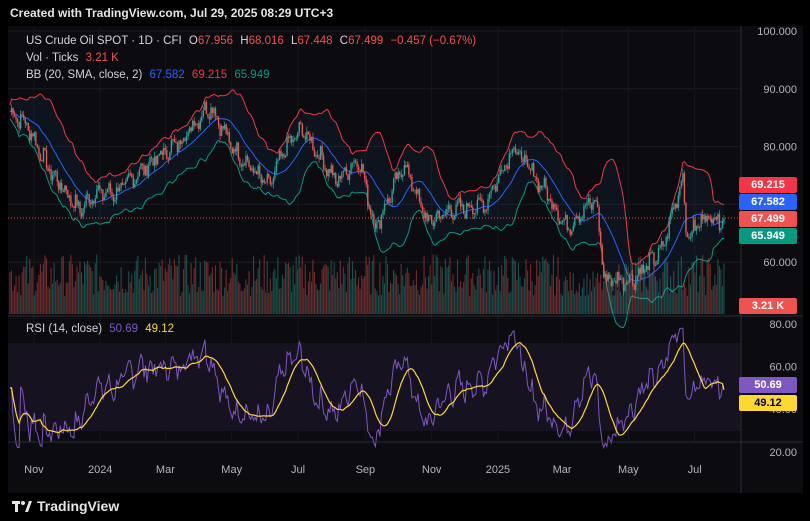  I want to click on volume-tag: 3.21 K, so click(768, 306).